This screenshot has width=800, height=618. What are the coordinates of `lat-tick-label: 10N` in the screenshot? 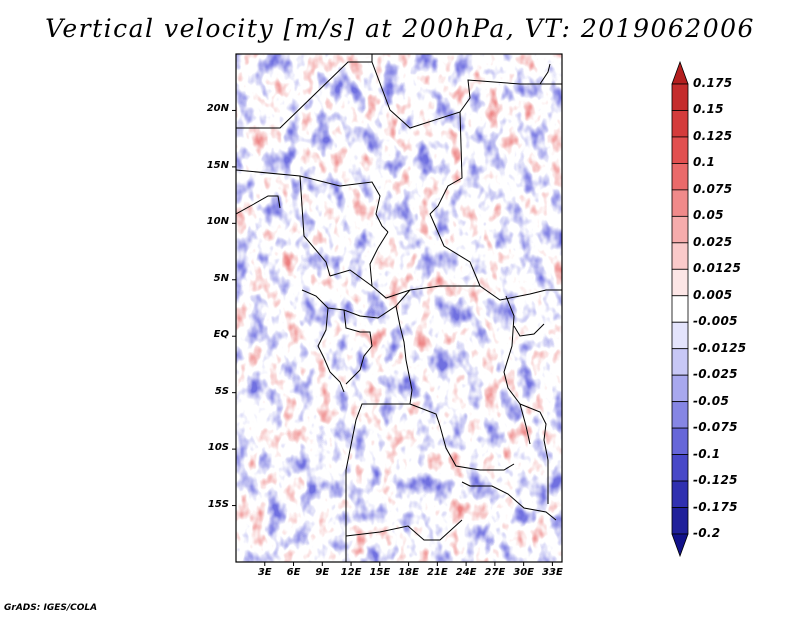 It's located at (217, 222).